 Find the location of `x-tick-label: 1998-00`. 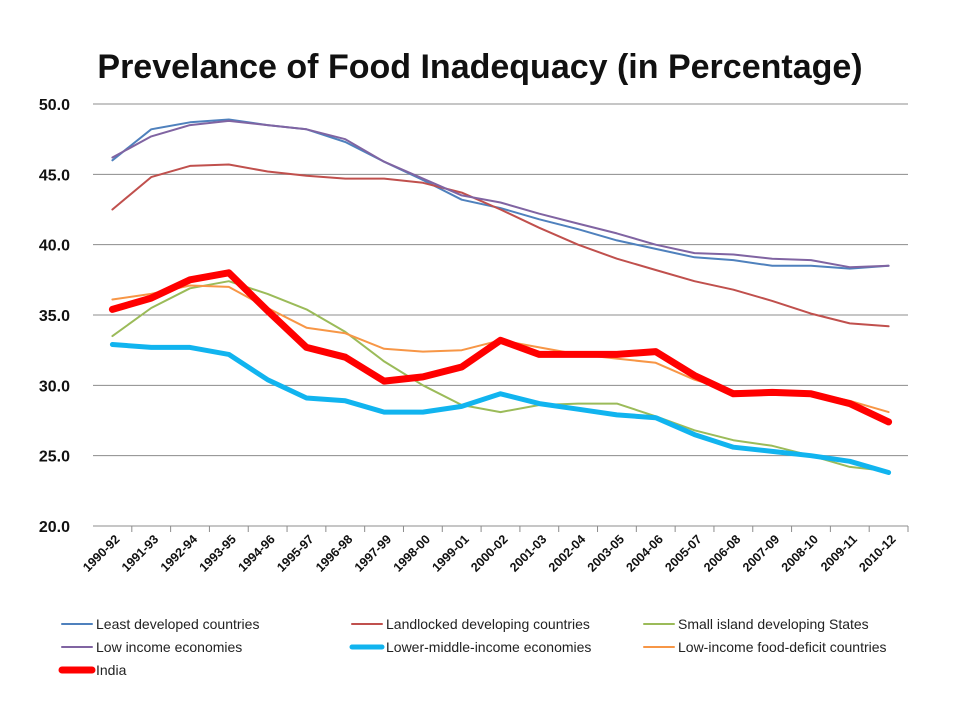

x-tick-label: 1998-00 is located at coordinates (412, 553).